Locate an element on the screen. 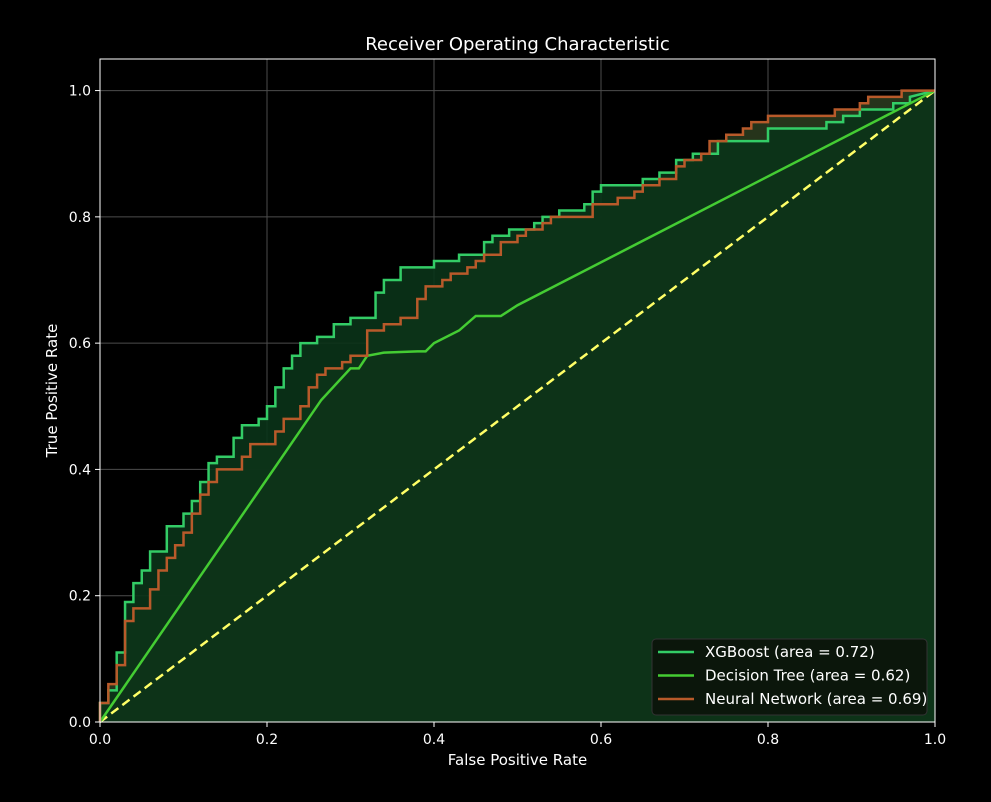  y-axis-label: True Positive Rate is located at coordinates (52, 391).